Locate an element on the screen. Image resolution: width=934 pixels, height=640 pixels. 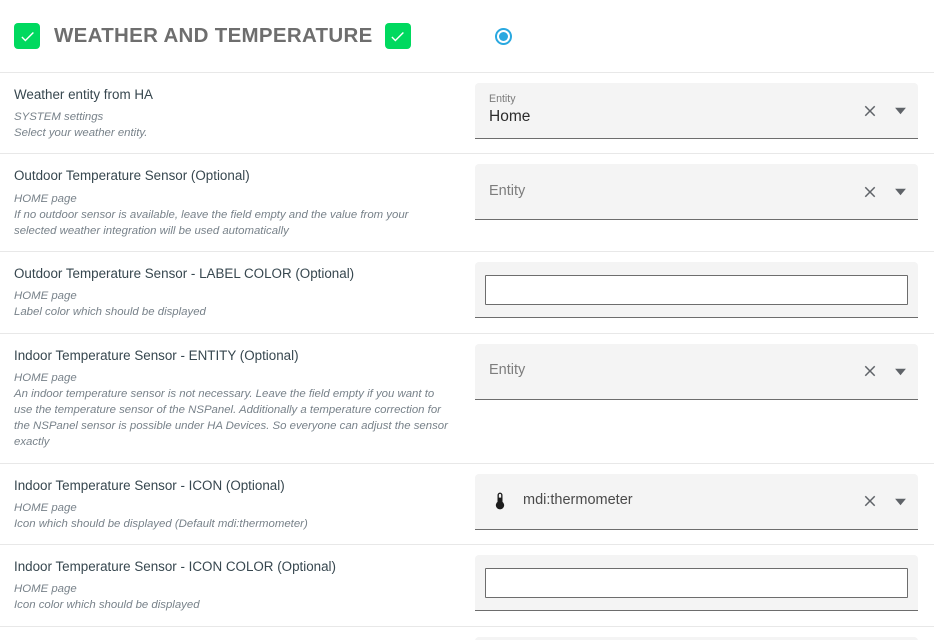
radio-selected-icon is located at coordinates (504, 36).